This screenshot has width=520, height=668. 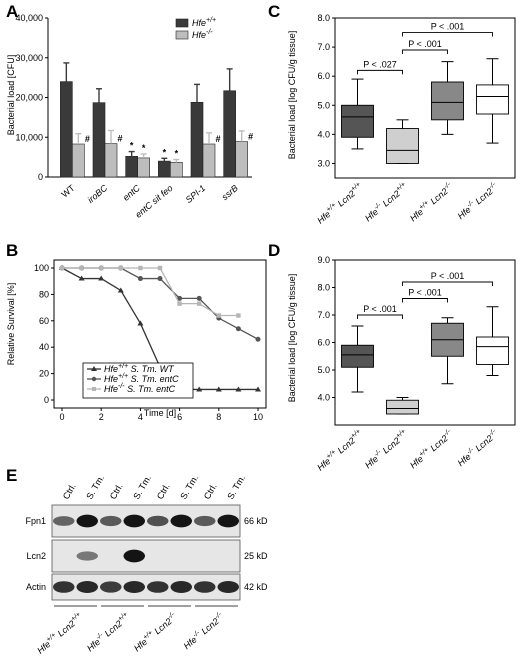 What do you see at coordinates (448, 27) in the screenshot?
I see `panel-c-p-value: P < .001` at bounding box center [448, 27].